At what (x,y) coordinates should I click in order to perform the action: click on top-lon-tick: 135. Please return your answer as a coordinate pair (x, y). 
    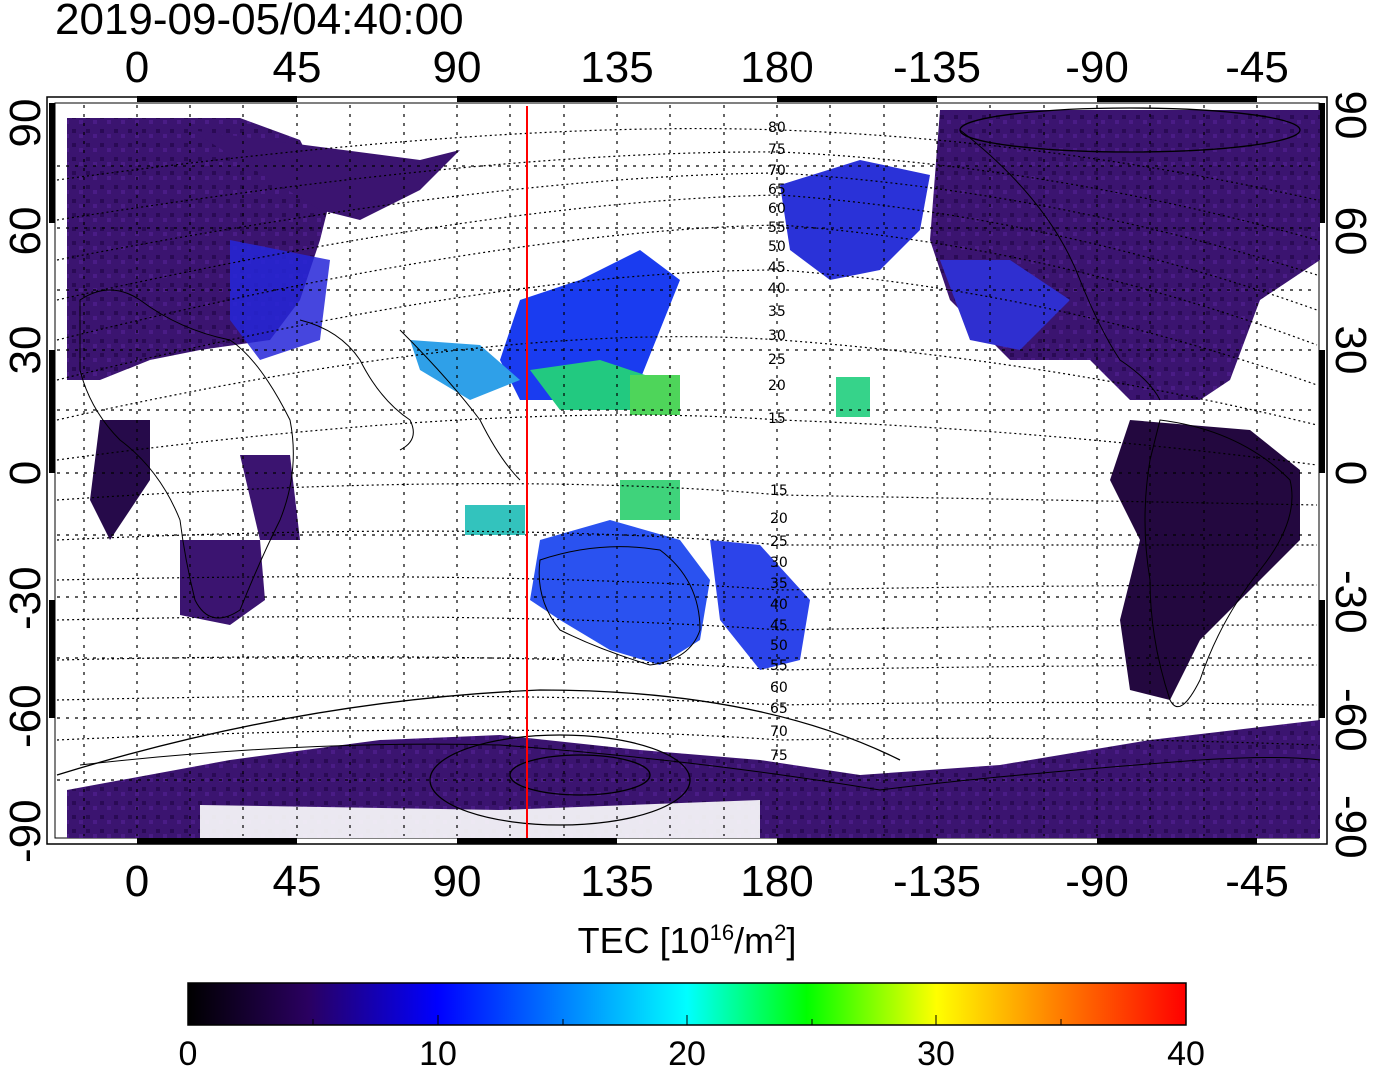
    Looking at the image, I should click on (617, 67).